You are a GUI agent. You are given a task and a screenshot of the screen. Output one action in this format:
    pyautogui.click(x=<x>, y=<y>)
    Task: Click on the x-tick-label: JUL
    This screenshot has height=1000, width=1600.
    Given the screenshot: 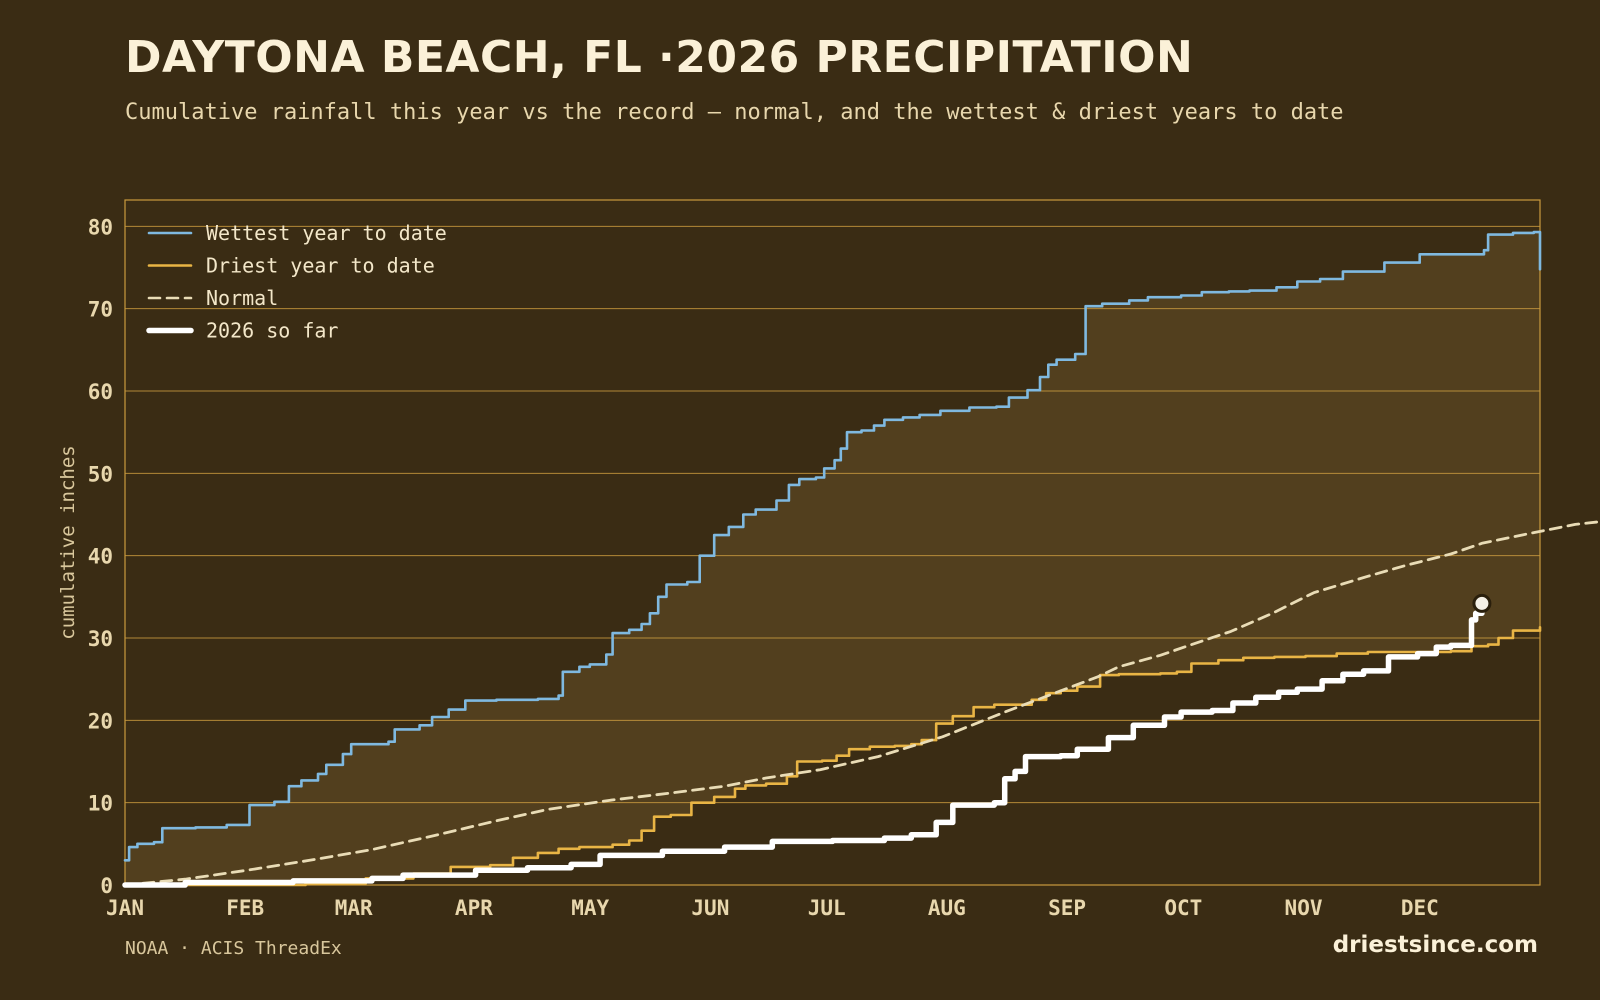 What is the action you would take?
    pyautogui.click(x=827, y=908)
    